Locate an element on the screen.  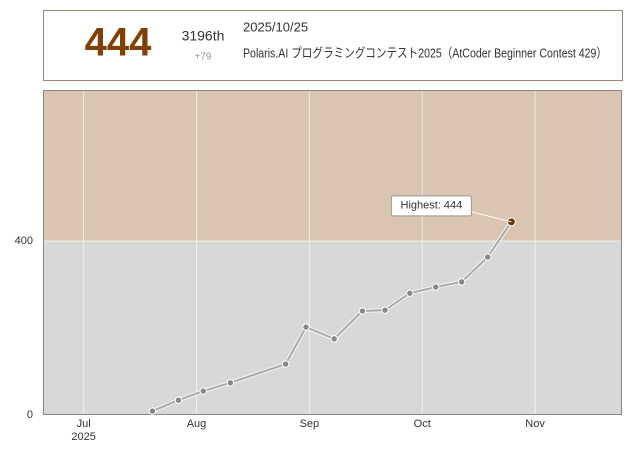
x-tick-label: Jul is located at coordinates (84, 424).